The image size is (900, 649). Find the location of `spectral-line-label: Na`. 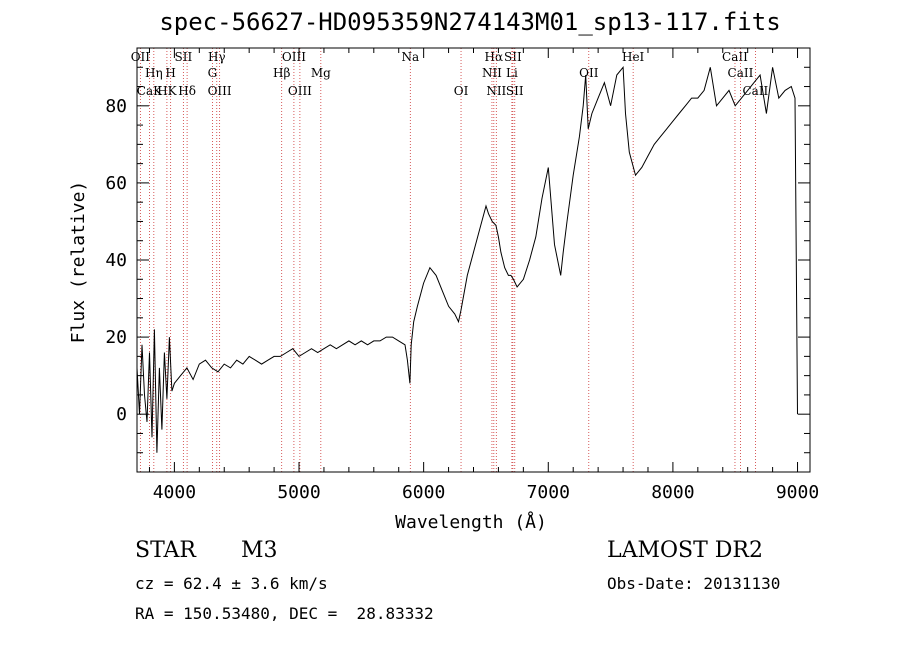

spectral-line-label: Na is located at coordinates (410, 57).